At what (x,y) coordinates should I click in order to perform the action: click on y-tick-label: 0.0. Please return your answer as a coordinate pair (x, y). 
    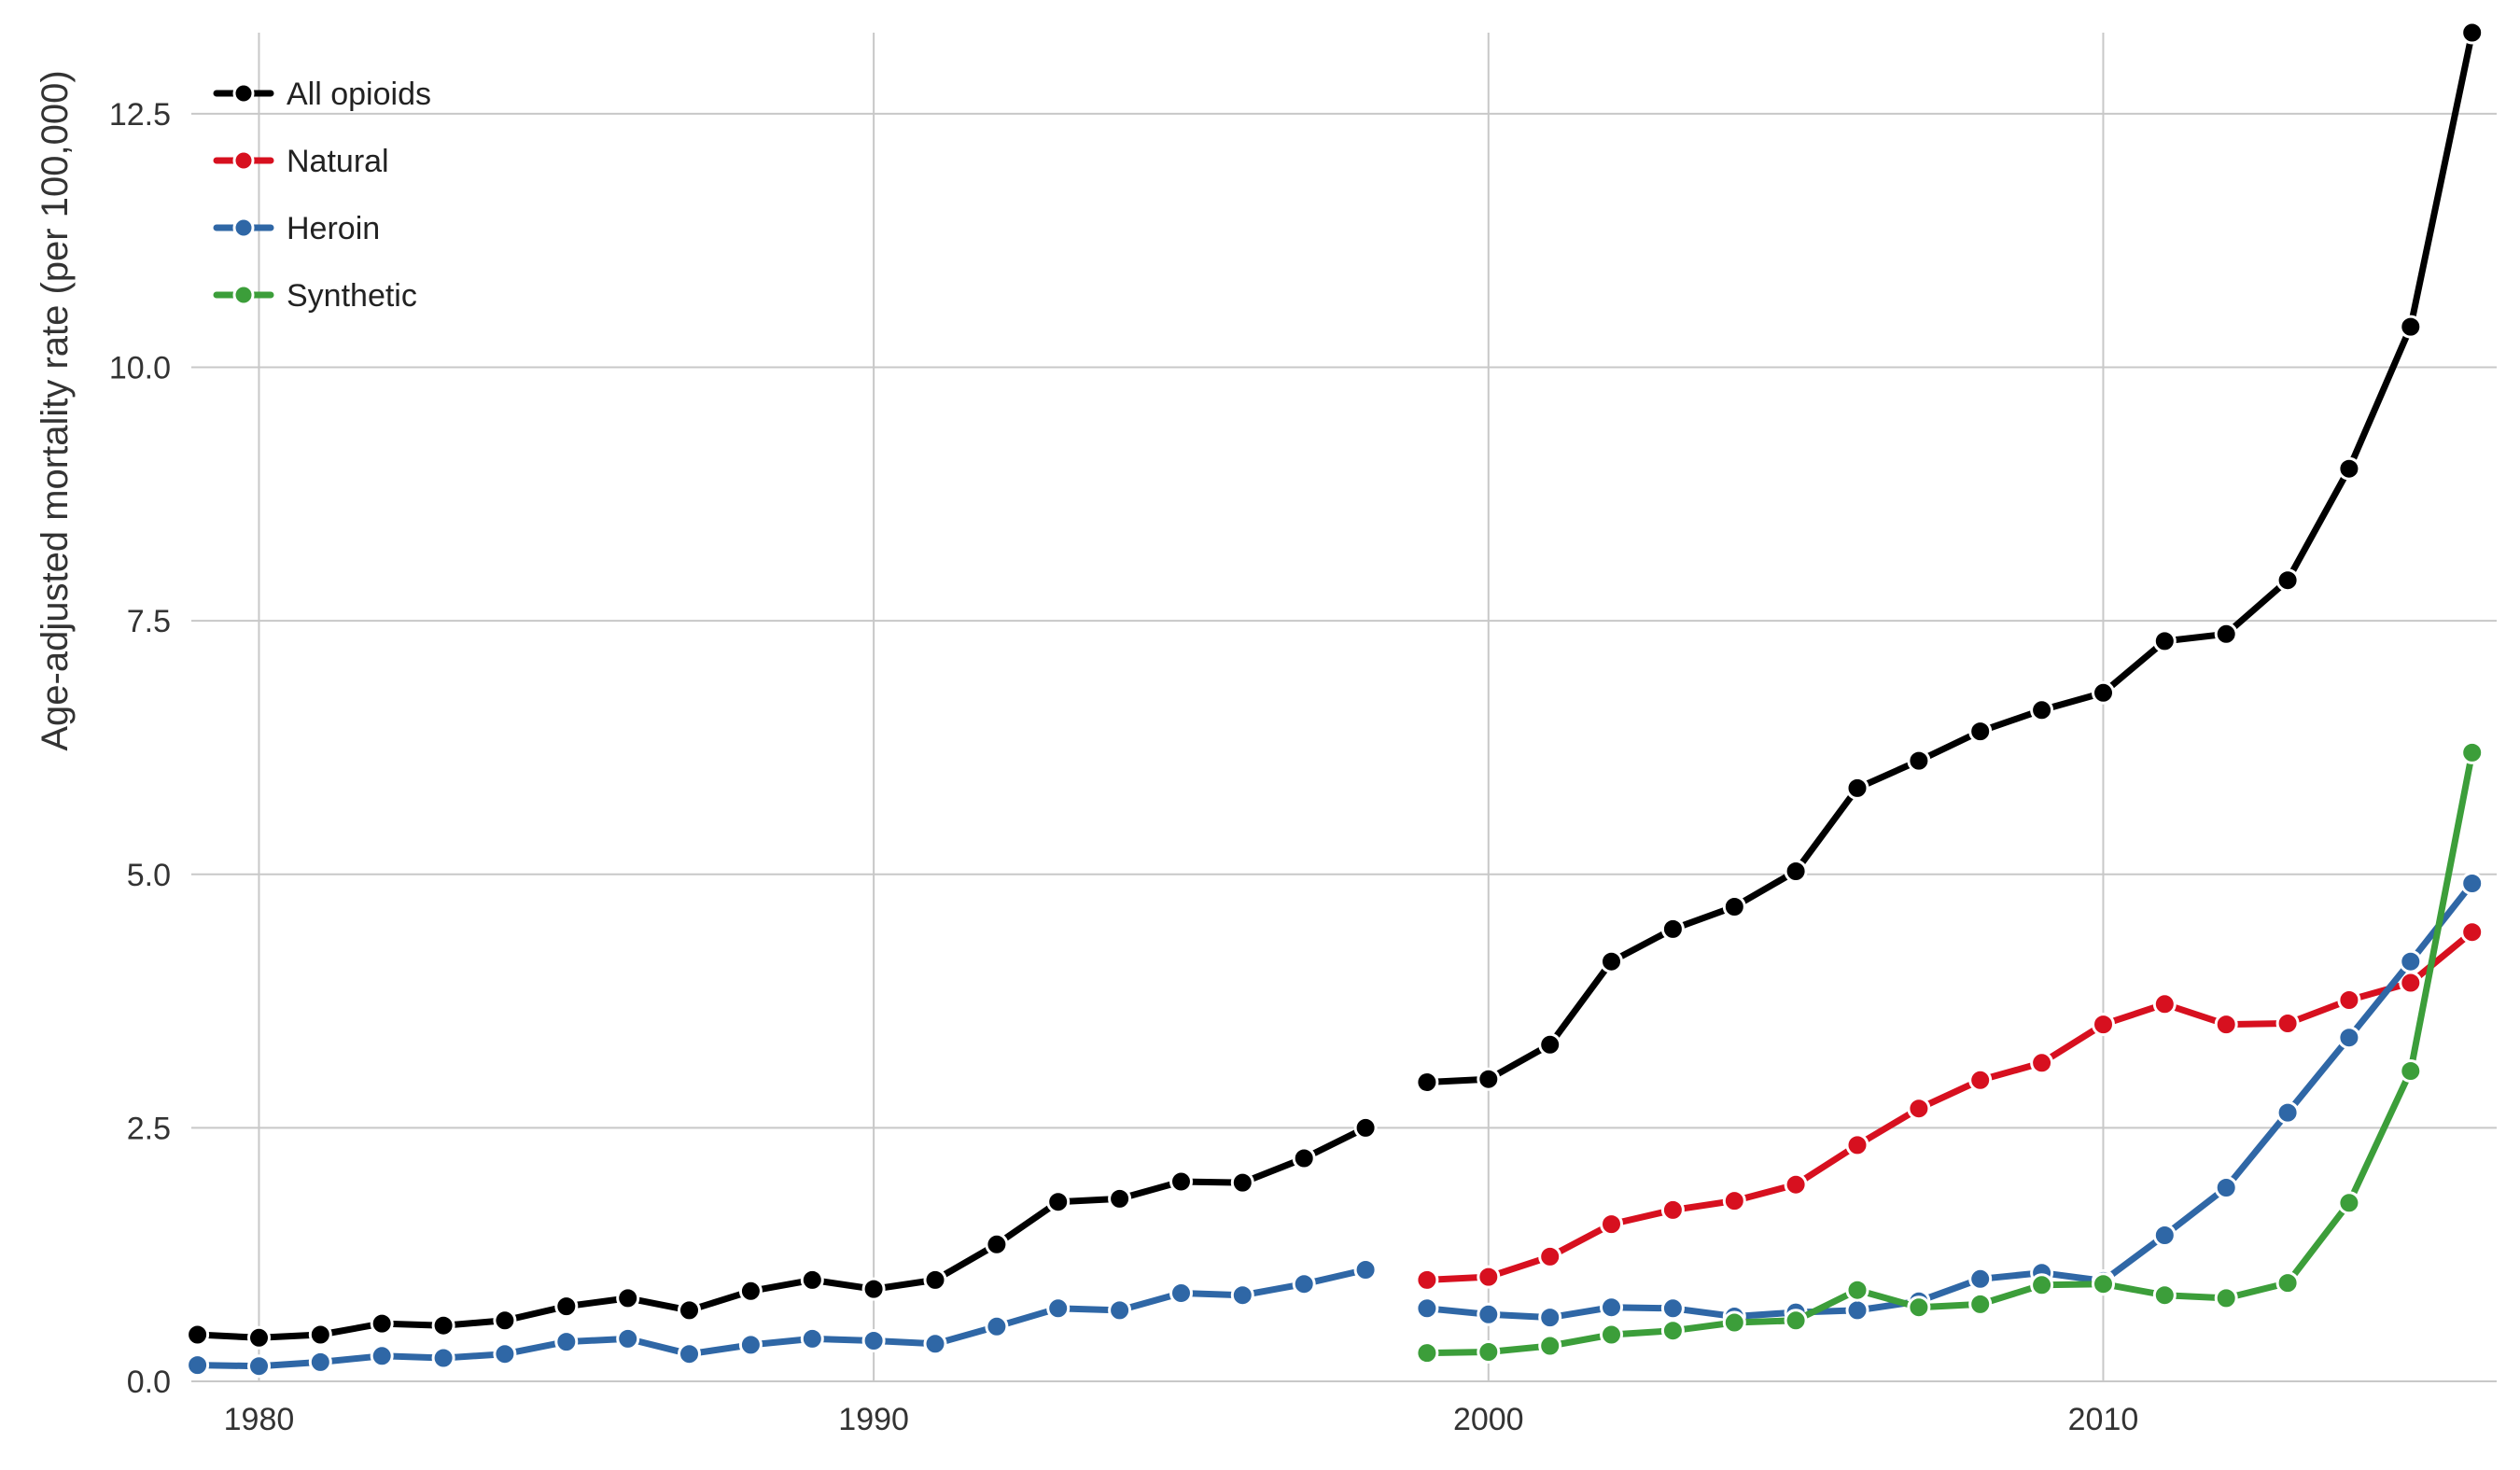
    Looking at the image, I should click on (149, 1382).